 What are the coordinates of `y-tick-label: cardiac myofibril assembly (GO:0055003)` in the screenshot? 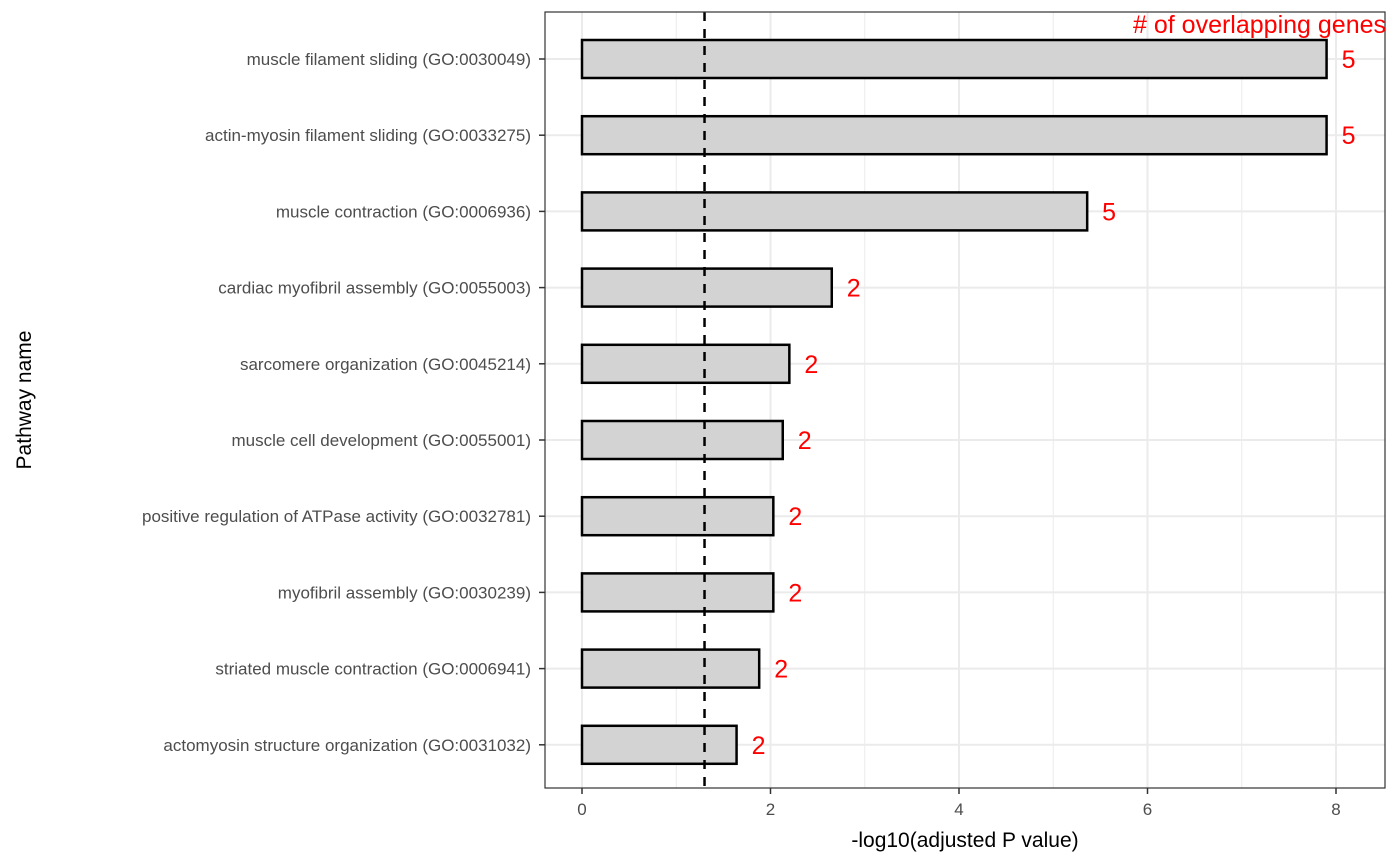 It's located at (374, 288).